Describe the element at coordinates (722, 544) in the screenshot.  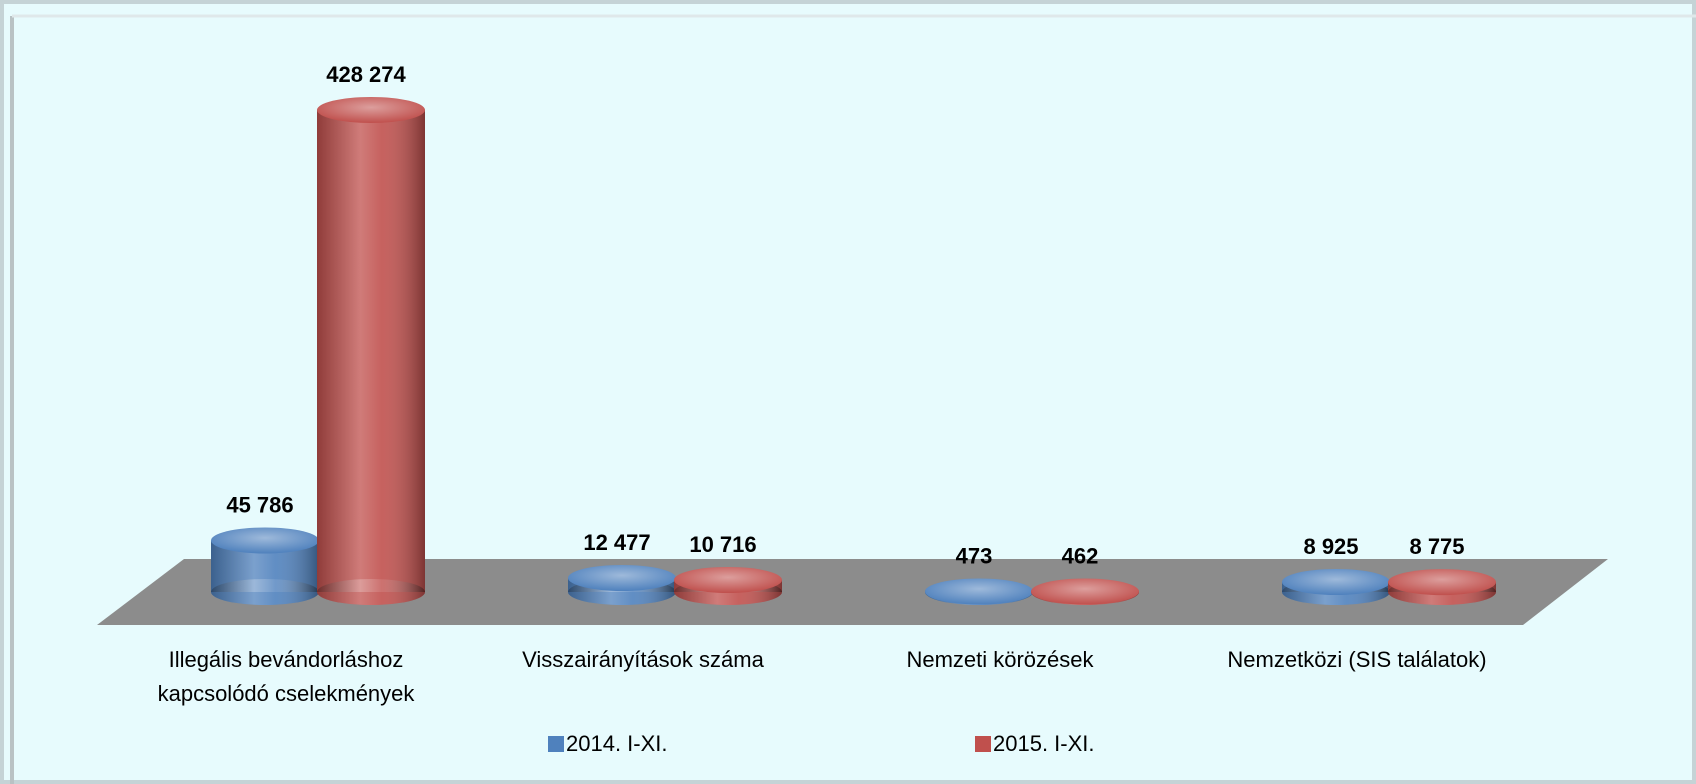
I see `value-label: 10 716` at that location.